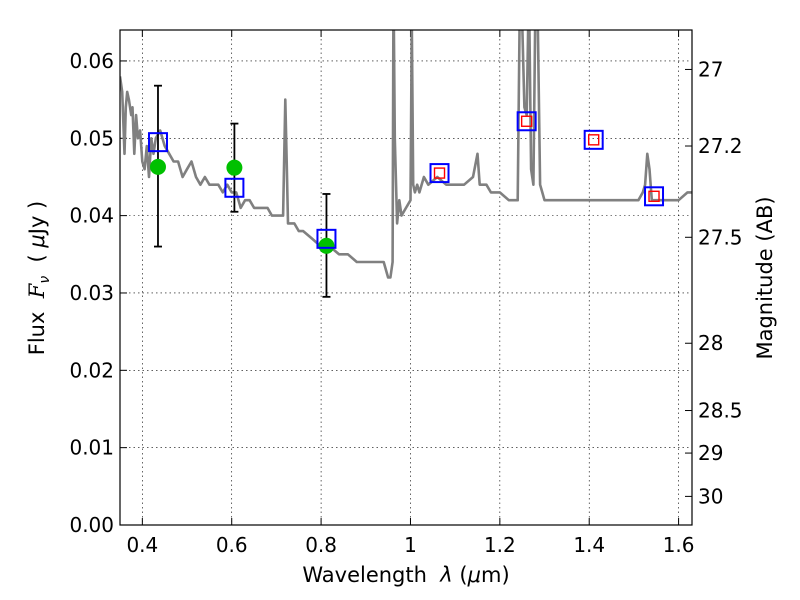  I want to click on x-axis-label: Wavelength λ (μm), so click(405, 575).